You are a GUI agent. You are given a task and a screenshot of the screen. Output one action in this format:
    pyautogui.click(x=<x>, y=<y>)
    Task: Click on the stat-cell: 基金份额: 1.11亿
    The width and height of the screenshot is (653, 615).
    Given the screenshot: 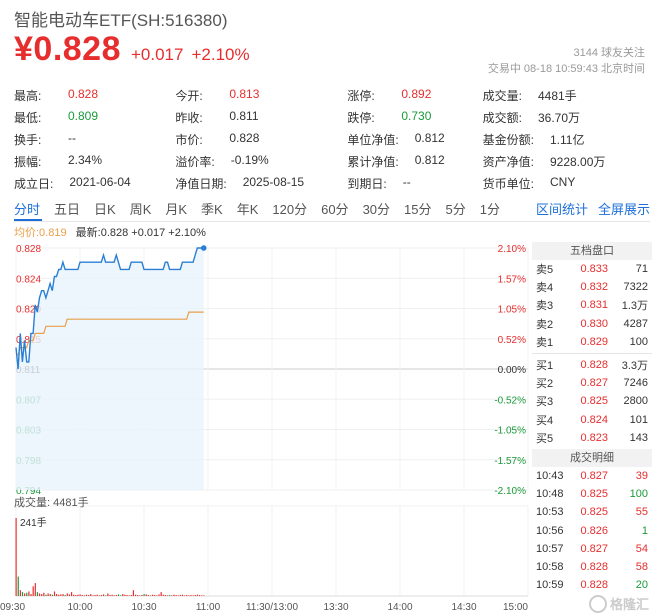 What is the action you would take?
    pyautogui.click(x=563, y=139)
    